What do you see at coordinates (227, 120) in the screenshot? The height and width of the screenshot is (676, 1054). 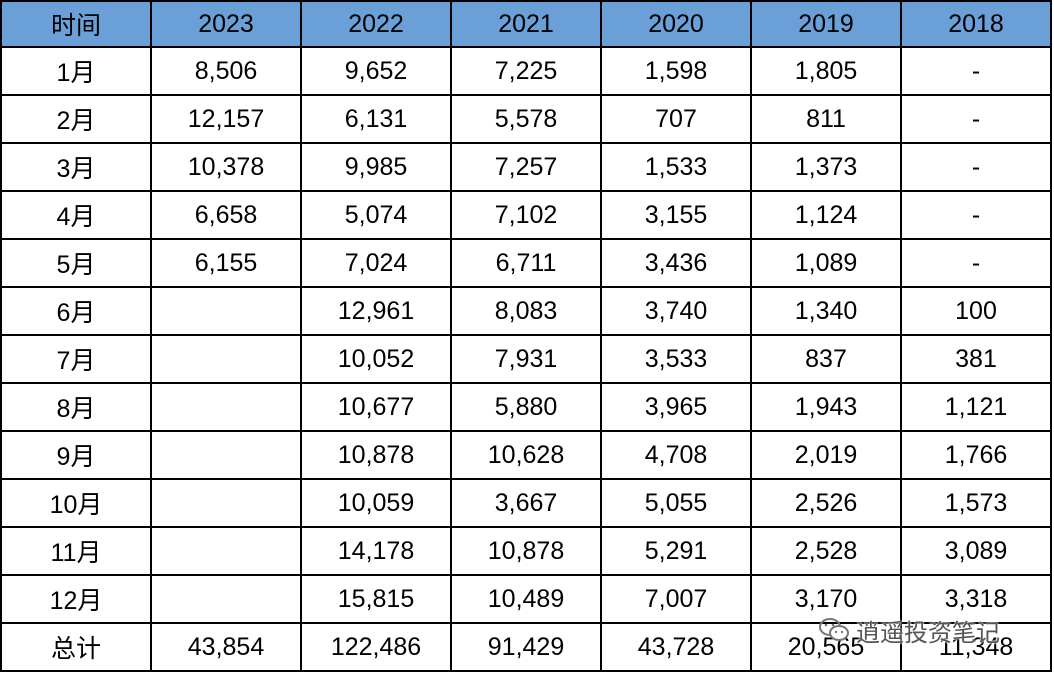 I see `table-cell: 12,157` at bounding box center [227, 120].